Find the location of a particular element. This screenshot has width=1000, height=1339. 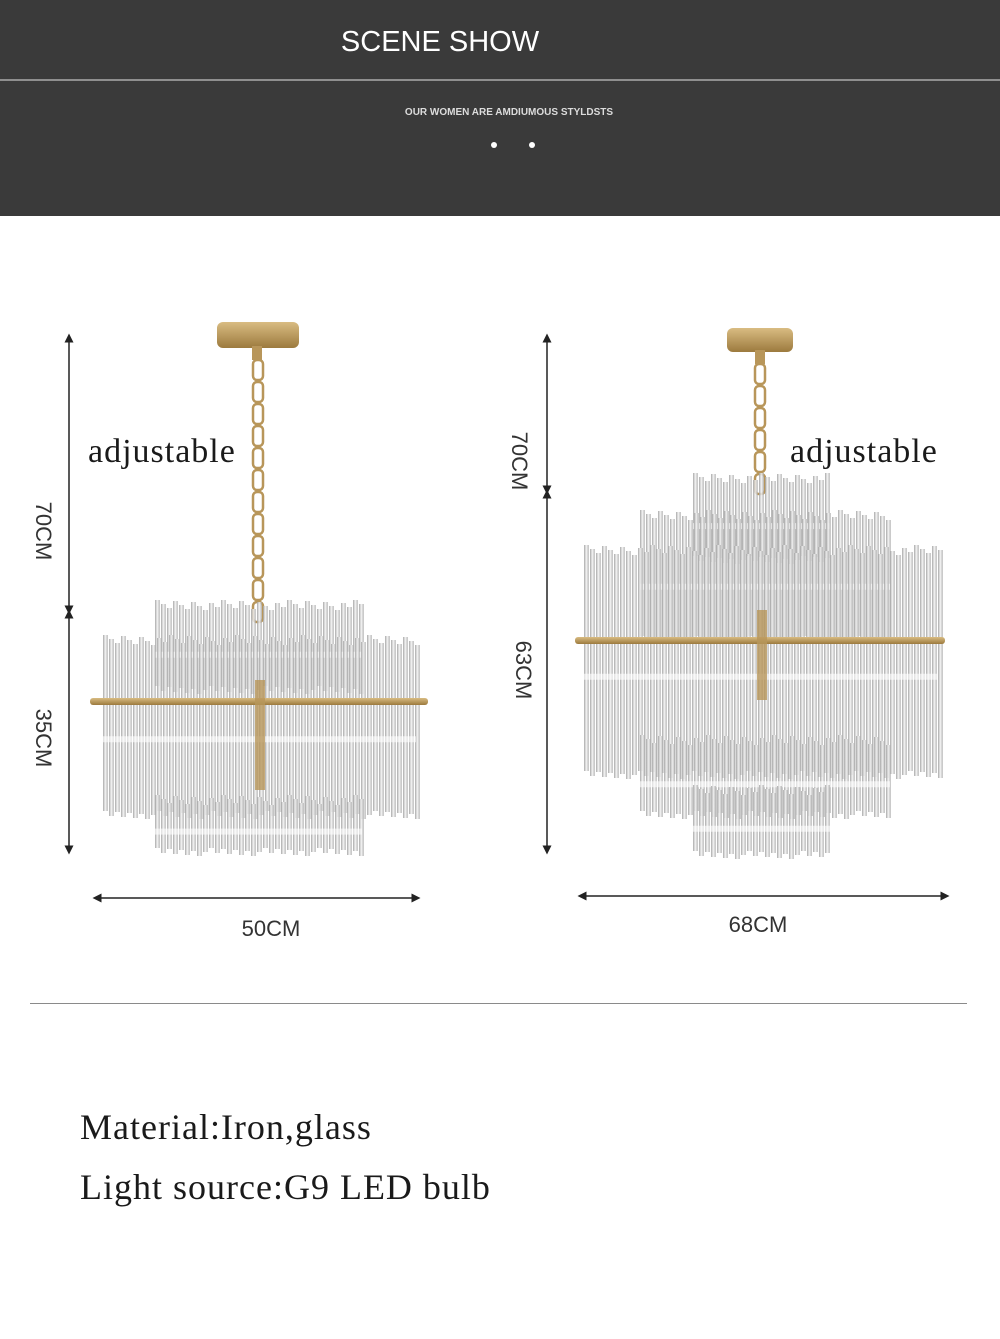

chandelier-small-image is located at coordinates (259, 589).